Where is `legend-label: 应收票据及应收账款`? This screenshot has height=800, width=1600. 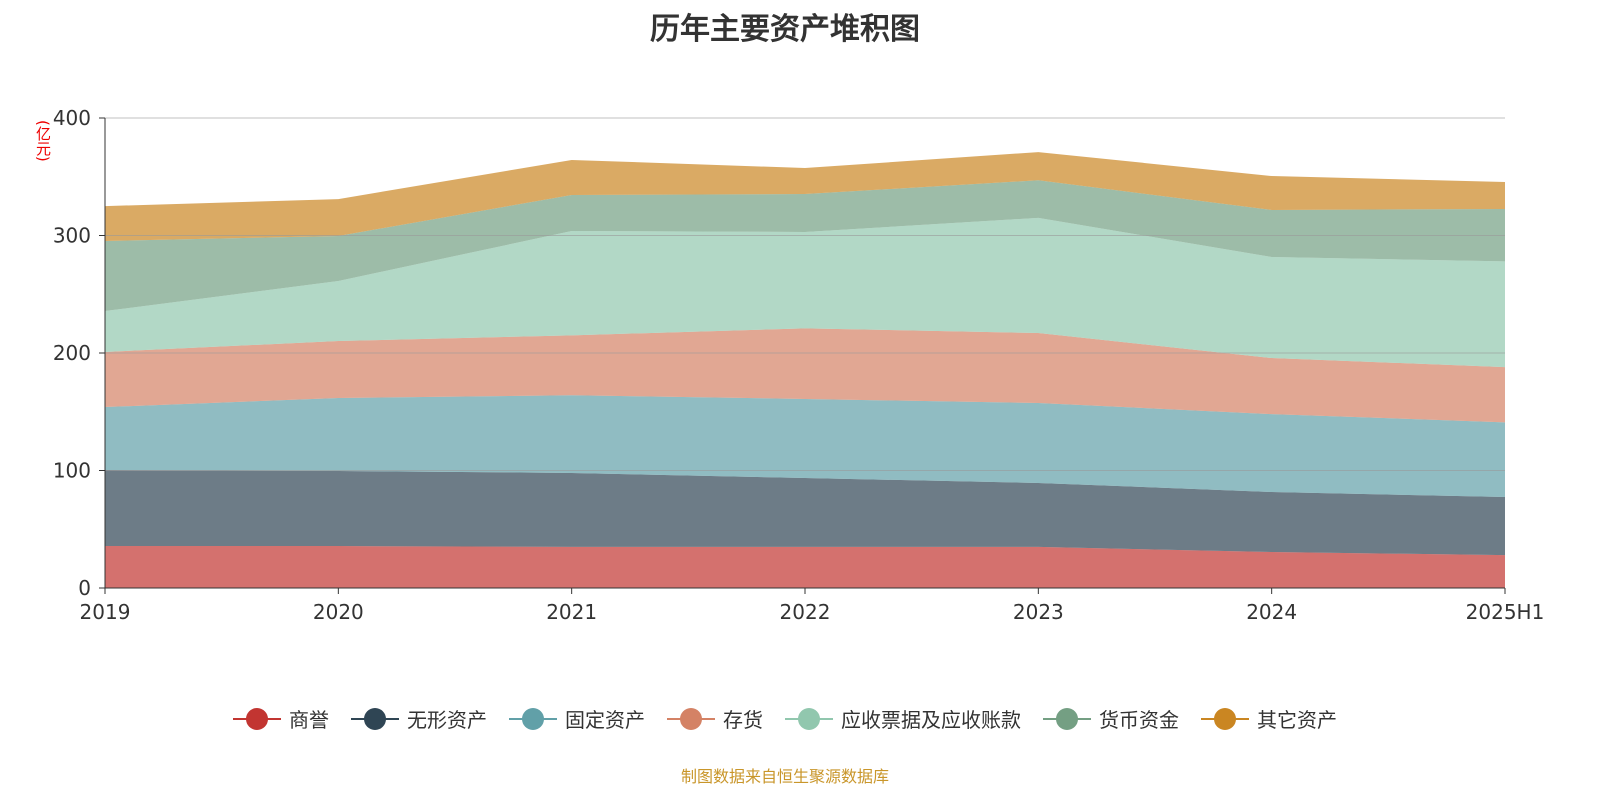
legend-label: 应收票据及应收账款 is located at coordinates (931, 720).